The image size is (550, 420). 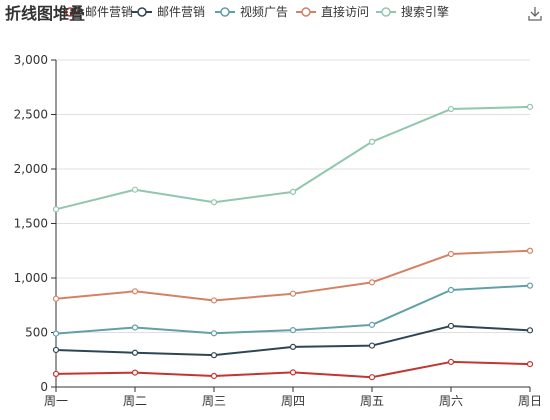 What do you see at coordinates (31, 60) in the screenshot?
I see `y-tick-label: 3,000` at bounding box center [31, 60].